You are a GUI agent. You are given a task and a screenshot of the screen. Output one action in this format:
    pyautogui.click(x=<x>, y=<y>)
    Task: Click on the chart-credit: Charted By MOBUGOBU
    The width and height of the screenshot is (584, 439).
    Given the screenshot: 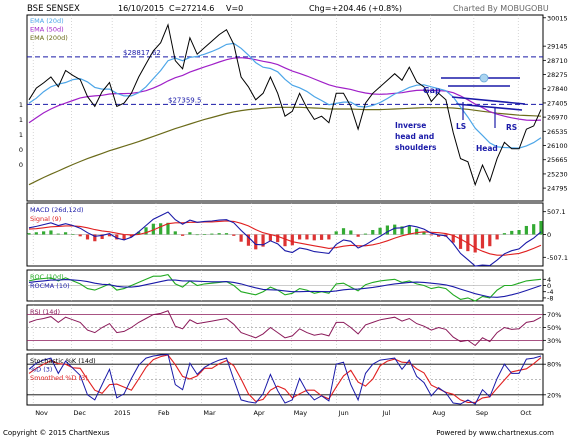 What is the action you would take?
    pyautogui.click(x=501, y=8)
    